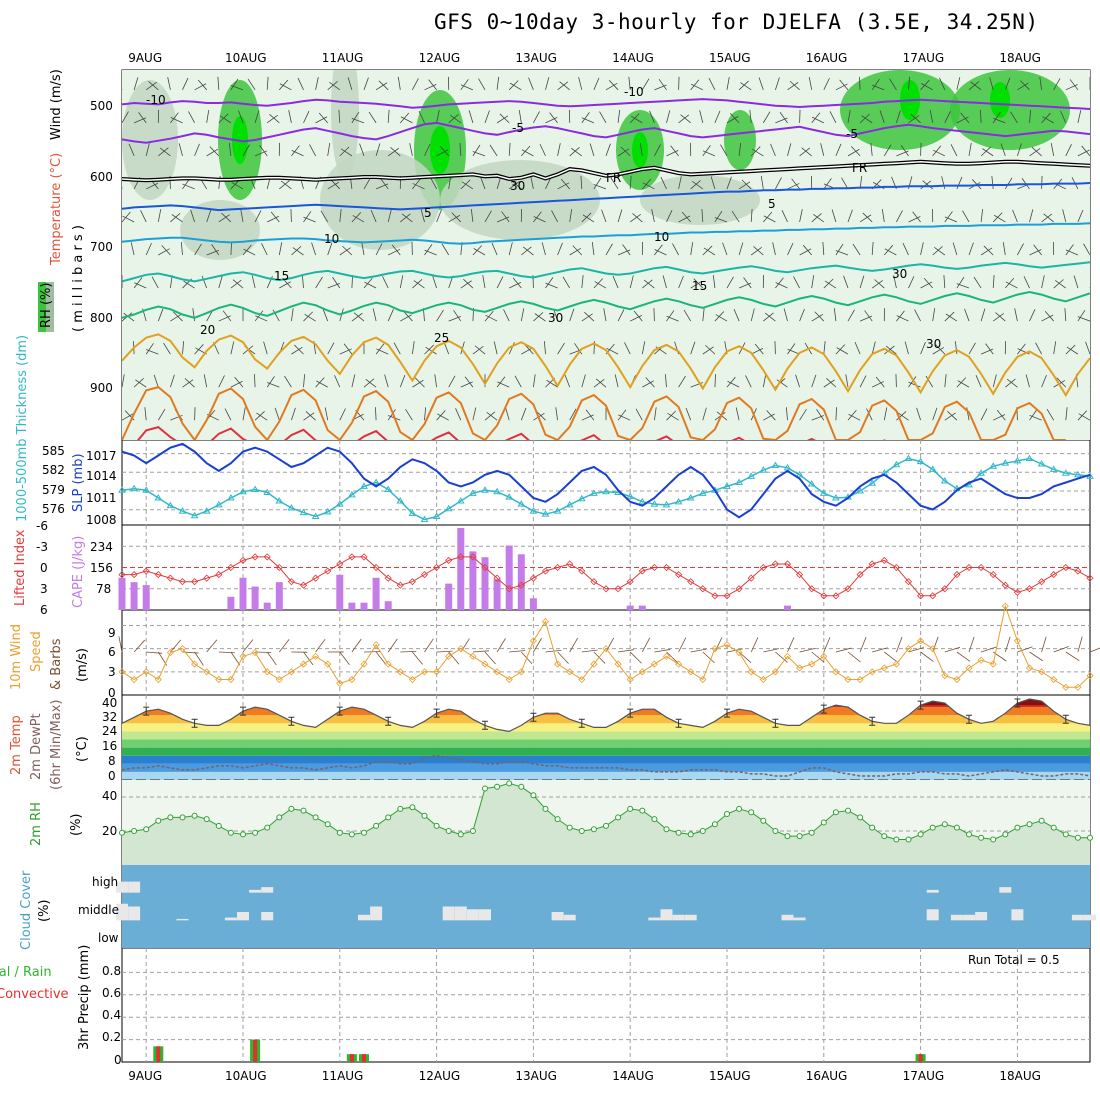 The height and width of the screenshot is (1100, 1100). Describe the element at coordinates (101, 247) in the screenshot. I see `mb-tick-700: 700` at that location.